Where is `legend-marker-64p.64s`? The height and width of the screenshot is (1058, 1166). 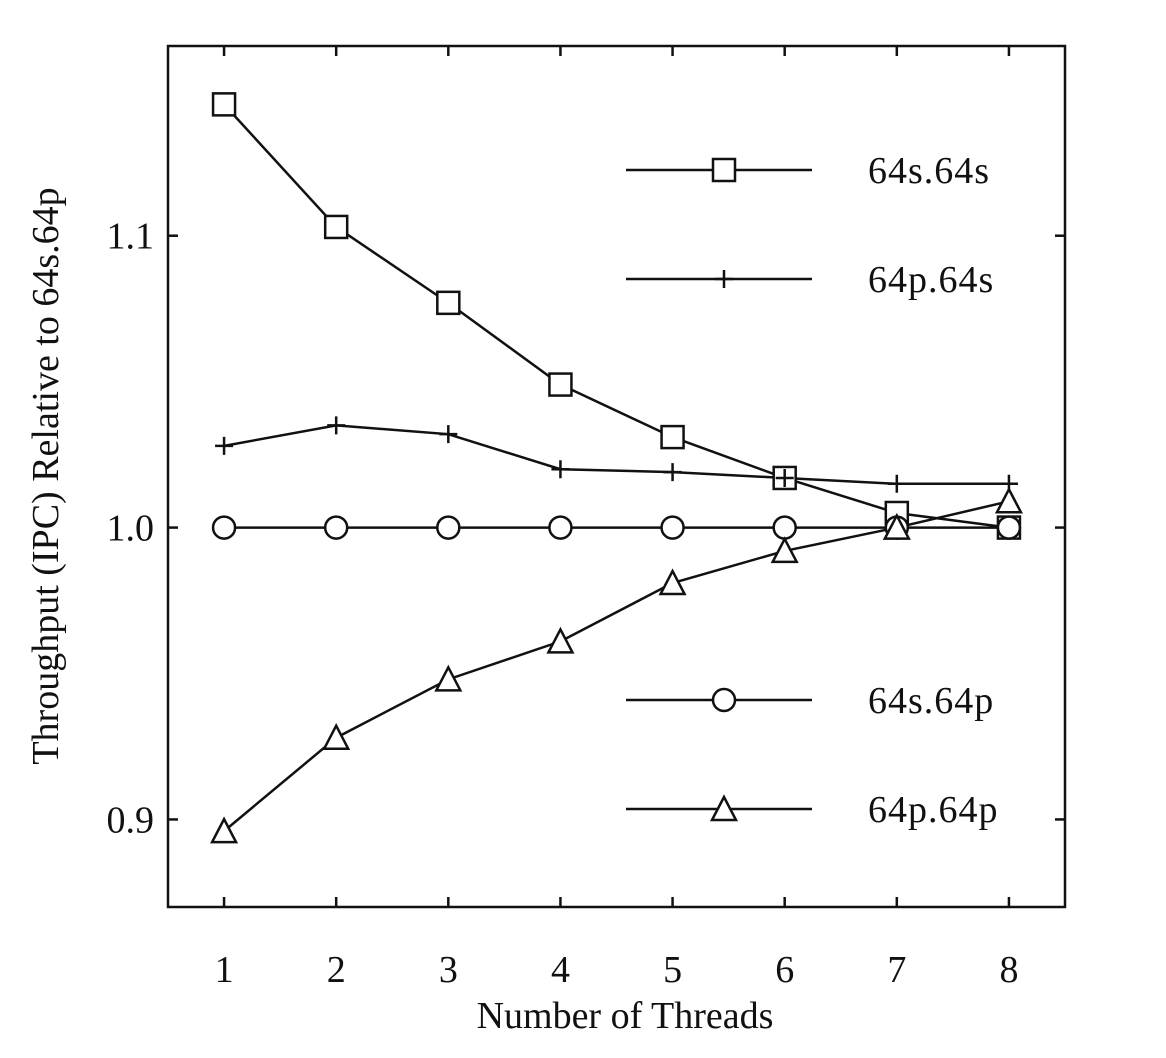 legend-marker-64p.64s is located at coordinates (724, 279).